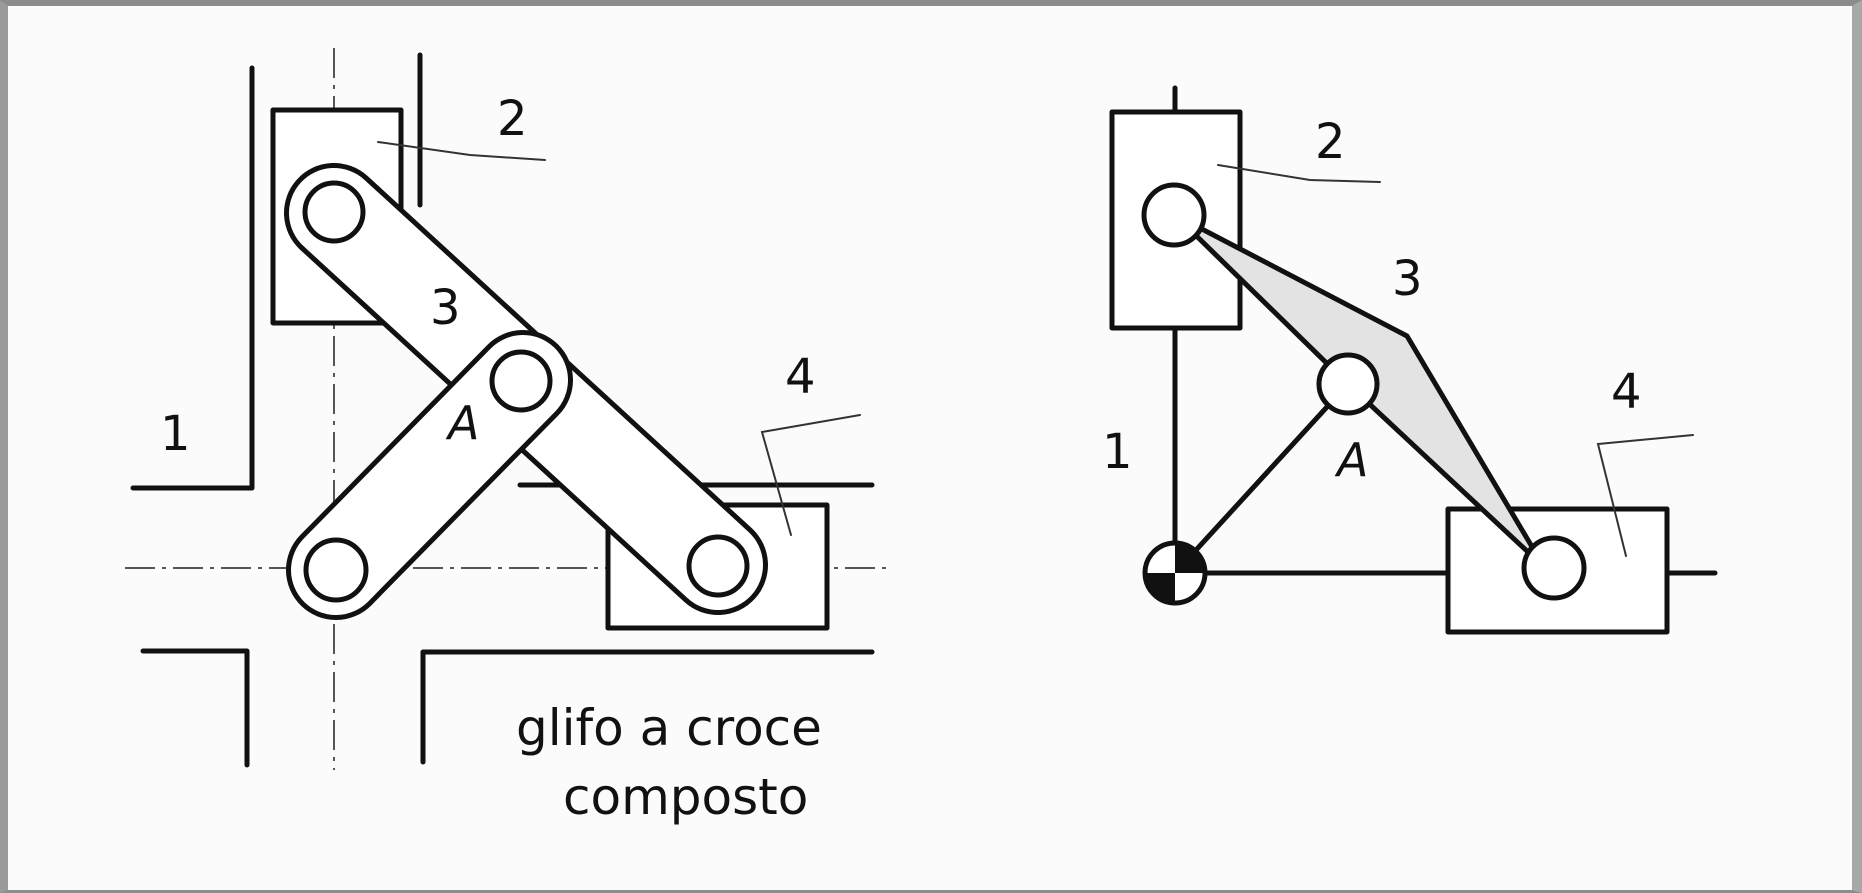 This screenshot has width=1862, height=893. I want to click on right-pin-A, so click(1348, 384).